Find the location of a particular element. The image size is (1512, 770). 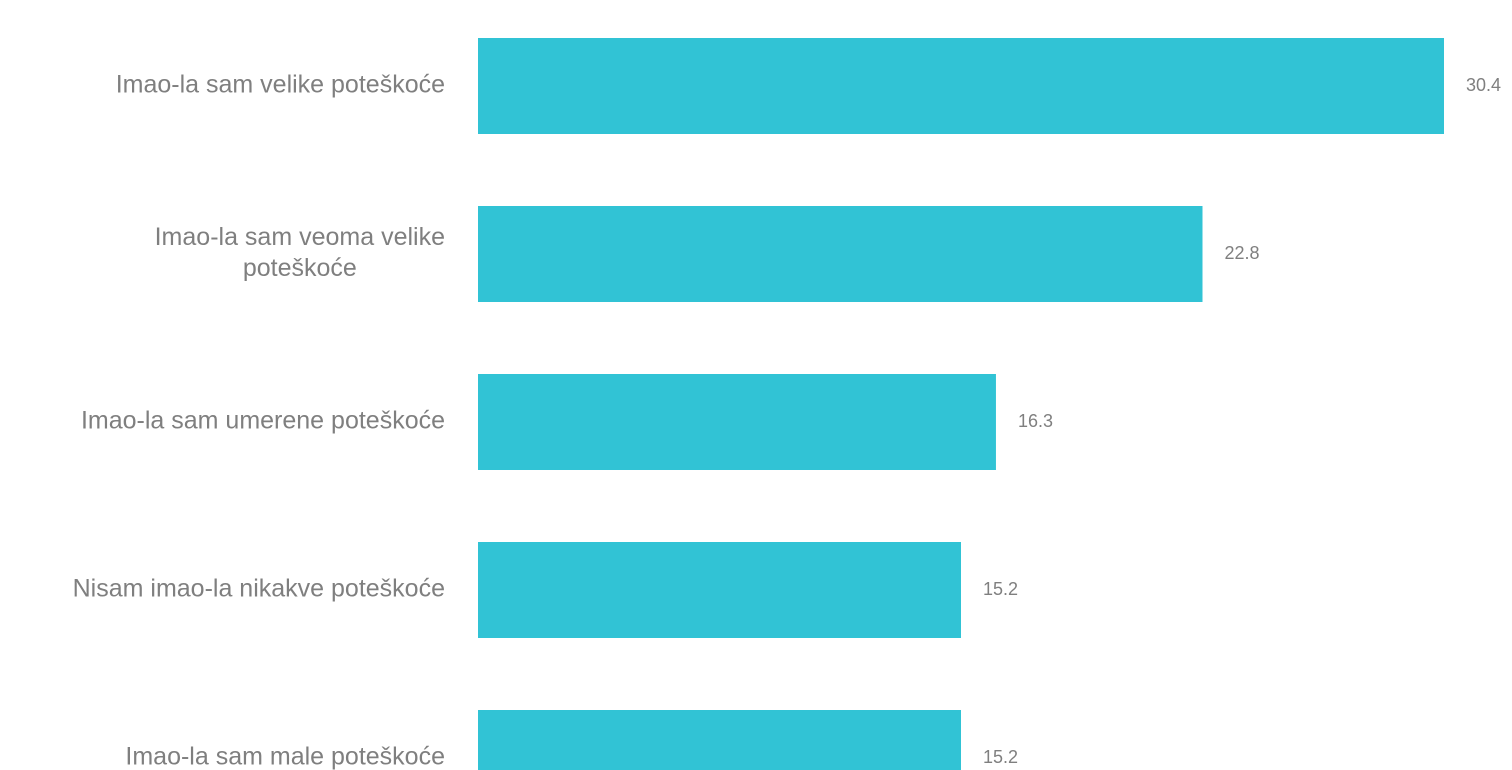

category-label-line: Imao-la sam velike poteškoće is located at coordinates (280, 85).